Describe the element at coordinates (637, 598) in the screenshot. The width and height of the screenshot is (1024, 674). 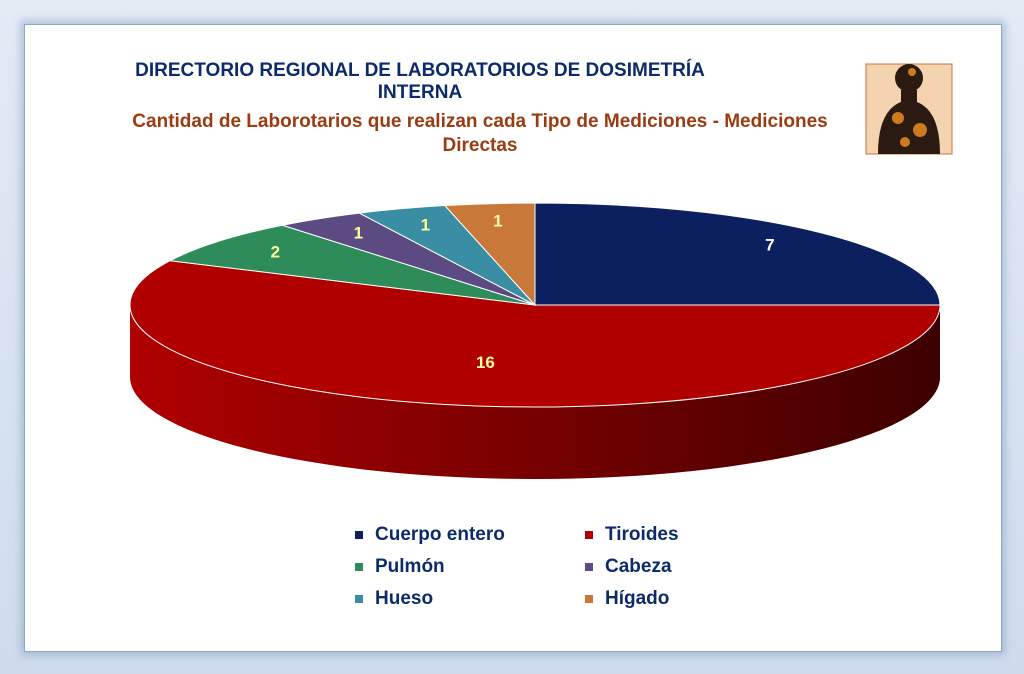
I see `legend-label: Hígado` at that location.